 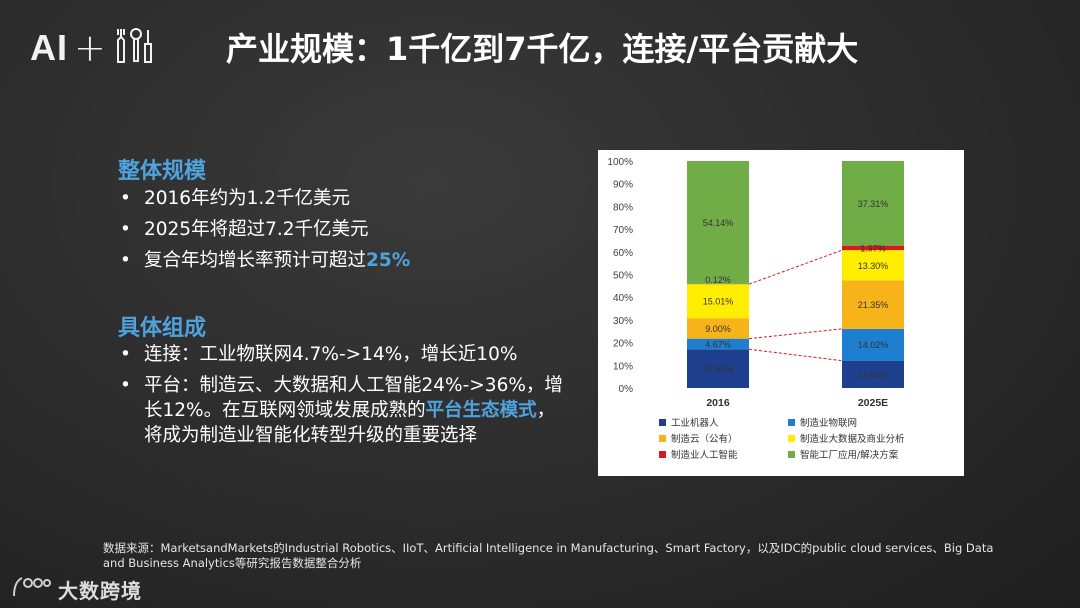 I want to click on legend-label: 工业机器人, so click(x=695, y=423).